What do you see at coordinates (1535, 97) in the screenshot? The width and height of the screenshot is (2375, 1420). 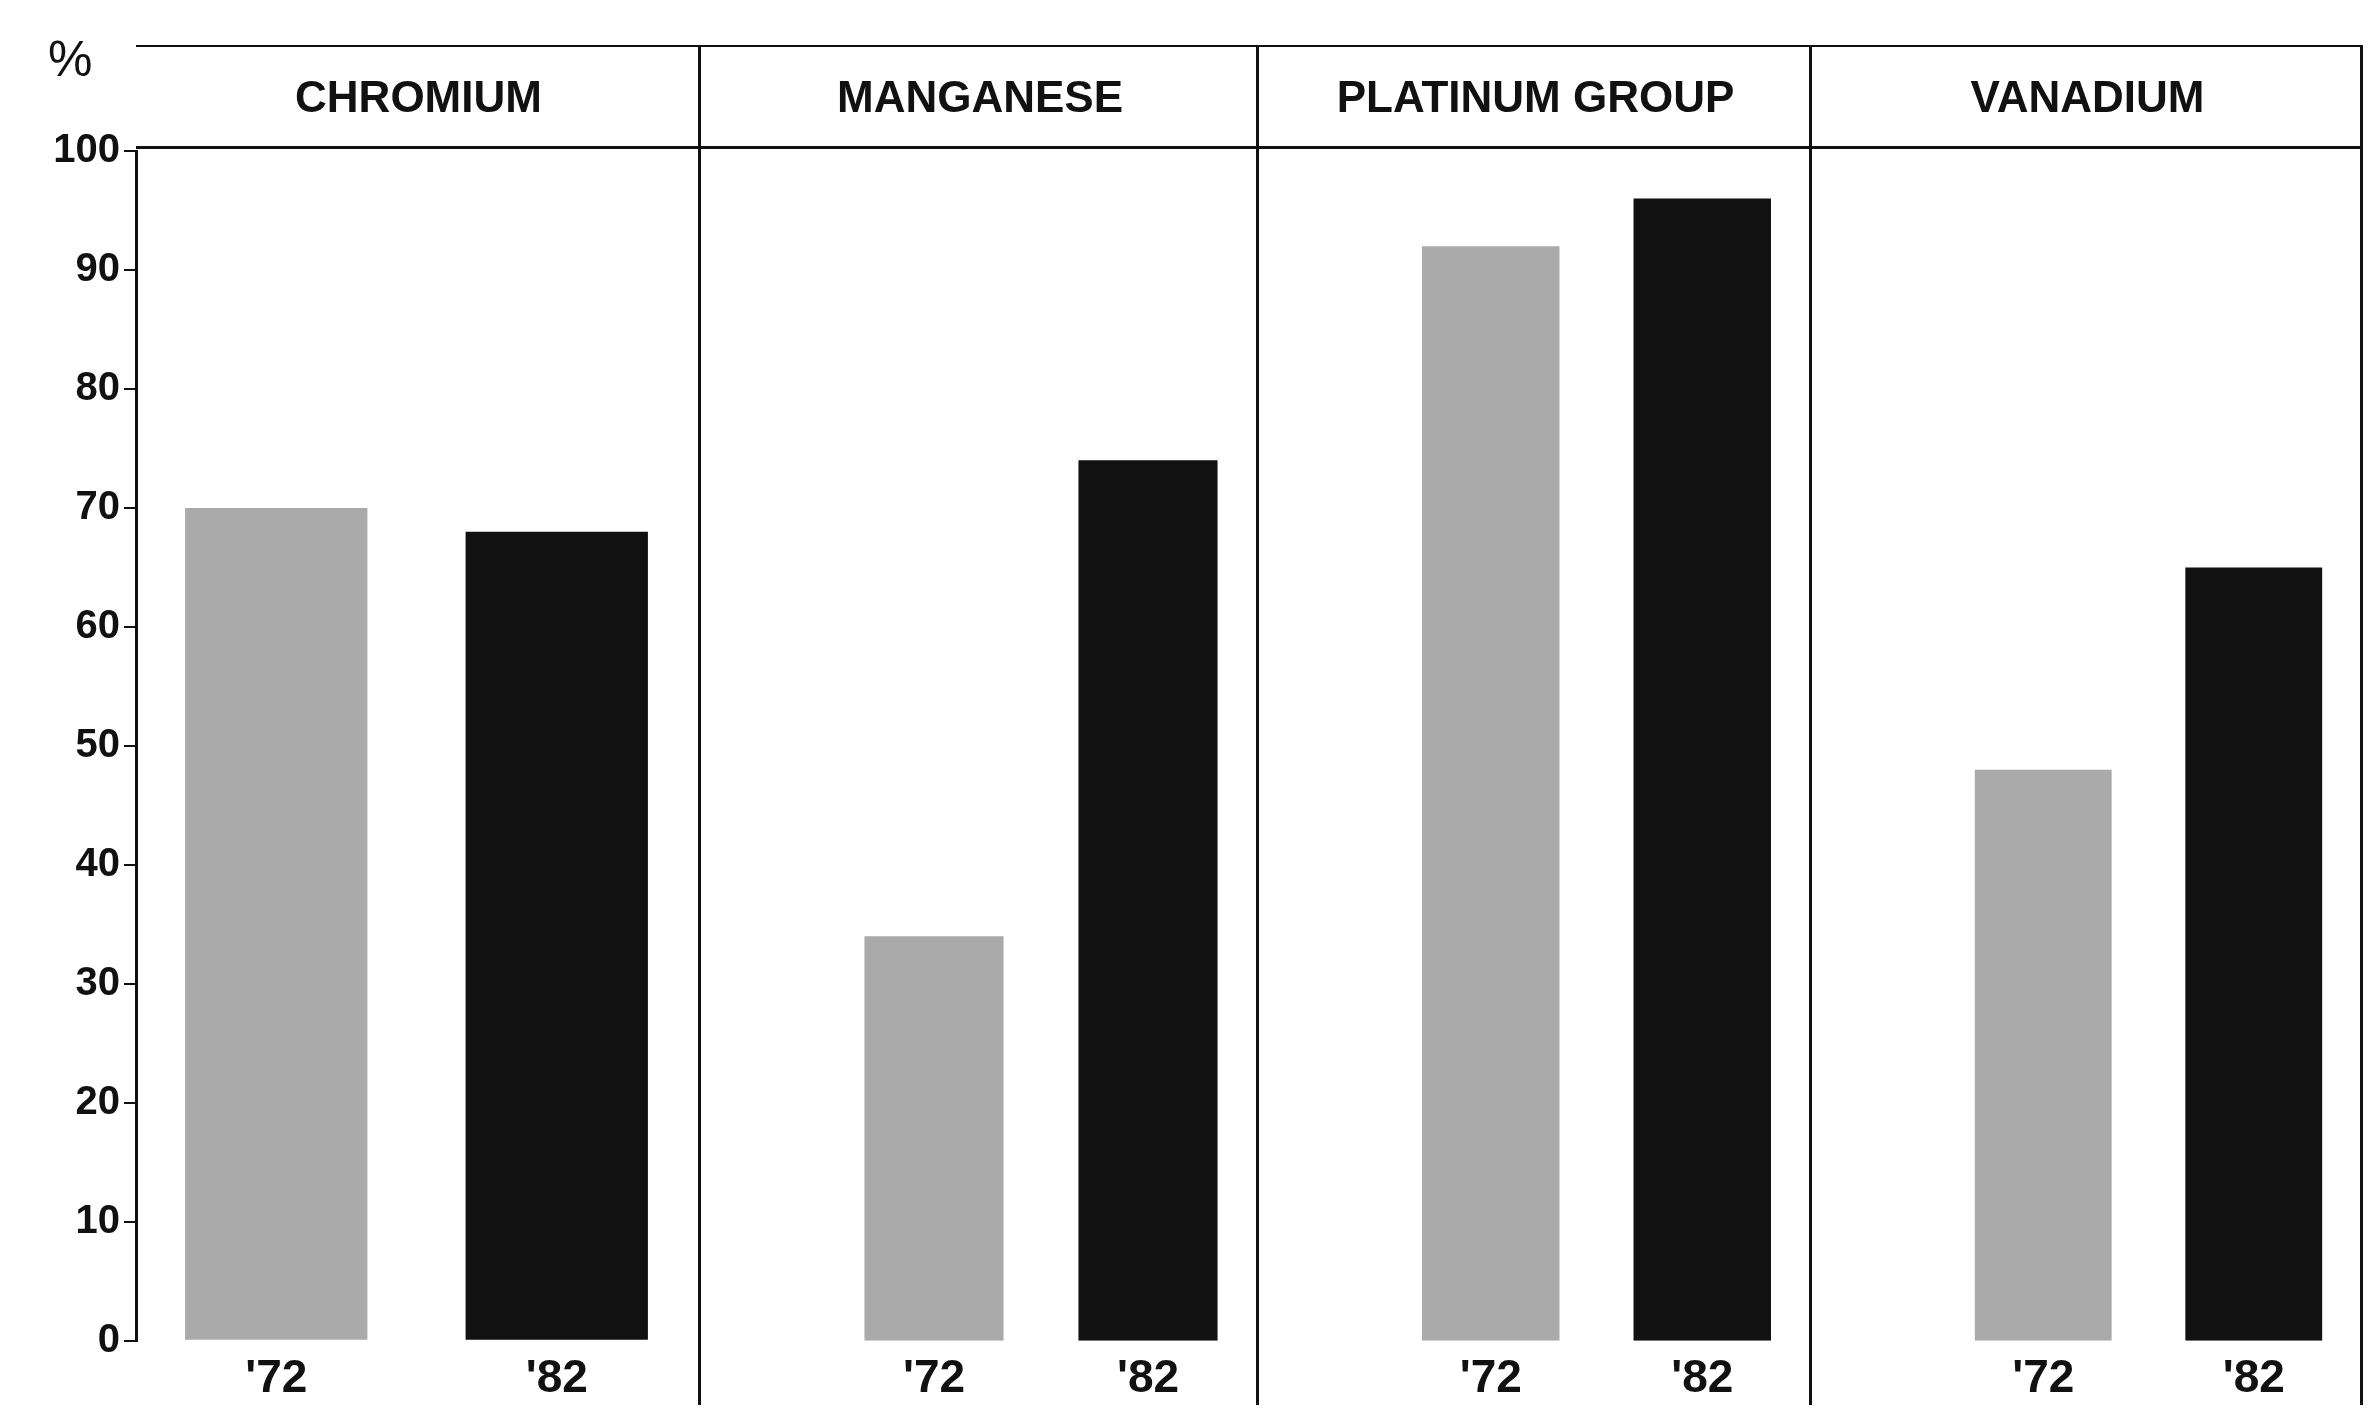 I see `chart-title: PLATINUM GROUP` at bounding box center [1535, 97].